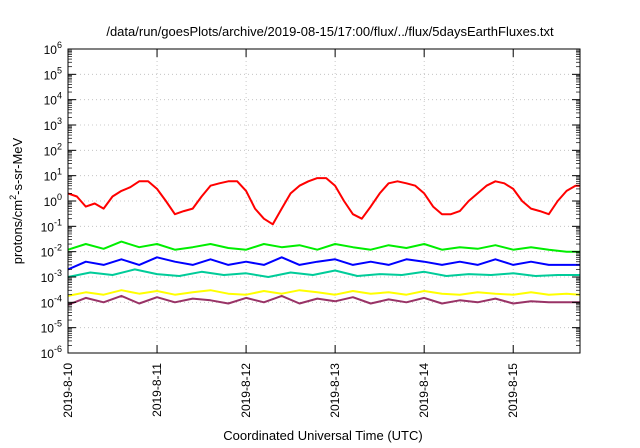  I want to click on y-axis-label-rest: -s-sr-MeV, so click(17, 165).